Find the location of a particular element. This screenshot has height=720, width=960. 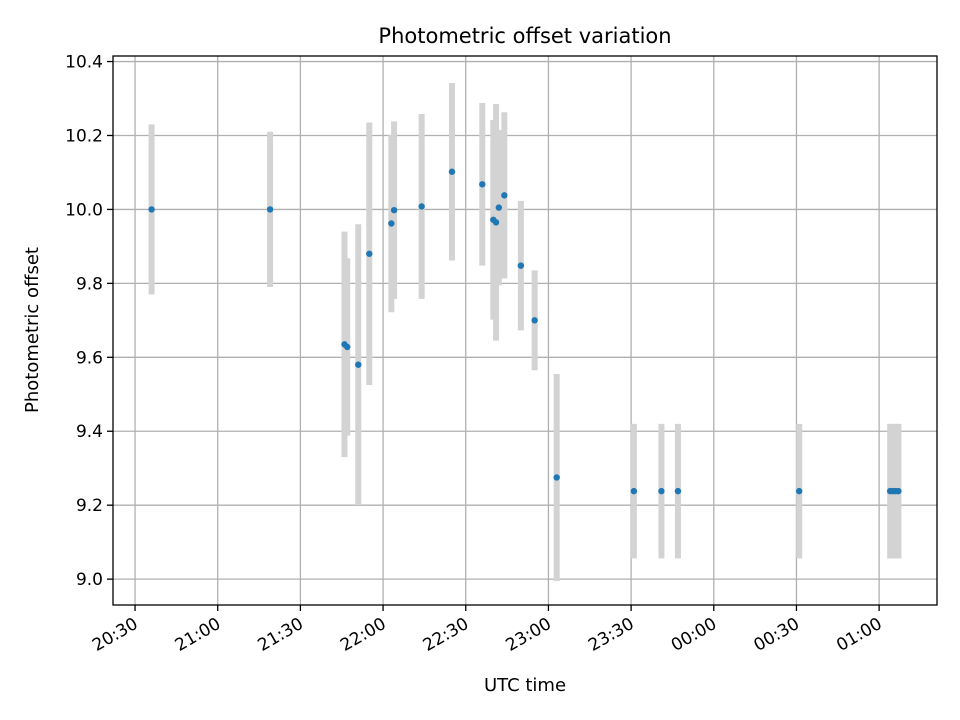

y-tick-label: 9.8 is located at coordinates (89, 284).